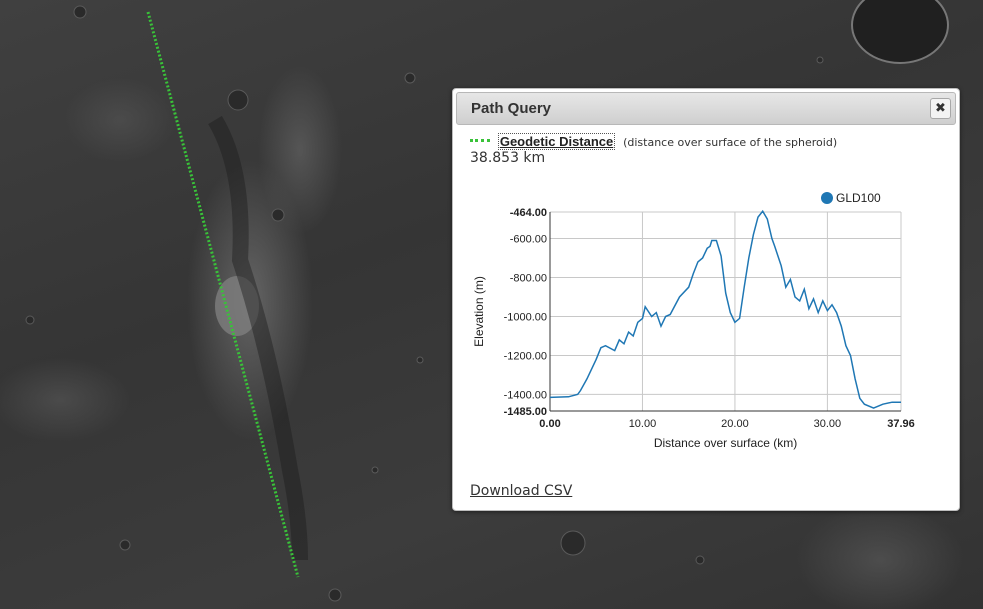  Describe the element at coordinates (556, 141) in the screenshot. I see `geodetic-distance-link: Geodetic Distance` at that location.